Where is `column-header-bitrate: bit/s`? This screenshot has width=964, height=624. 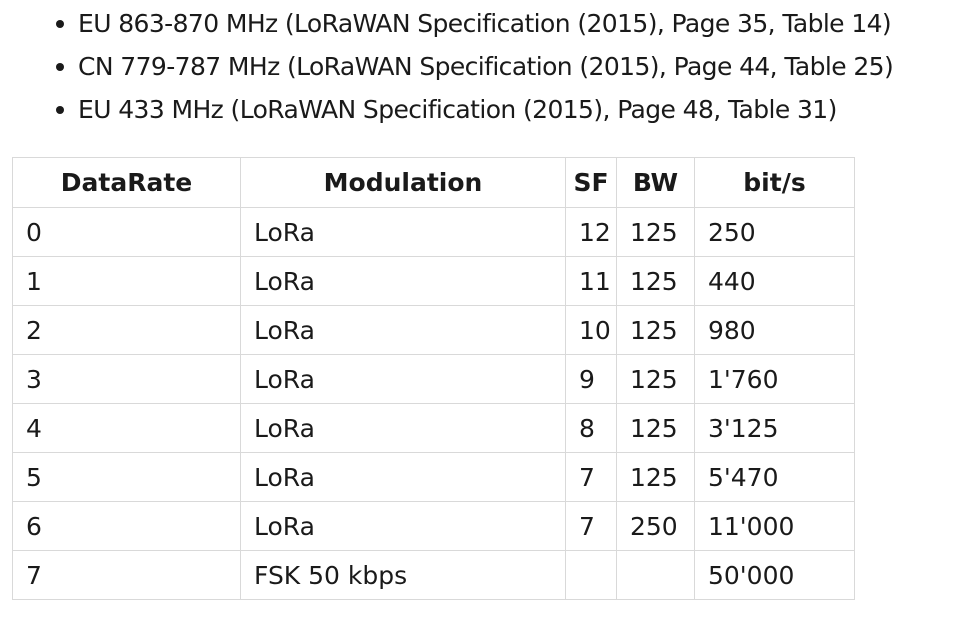
column-header-bitrate: bit/s is located at coordinates (774, 182).